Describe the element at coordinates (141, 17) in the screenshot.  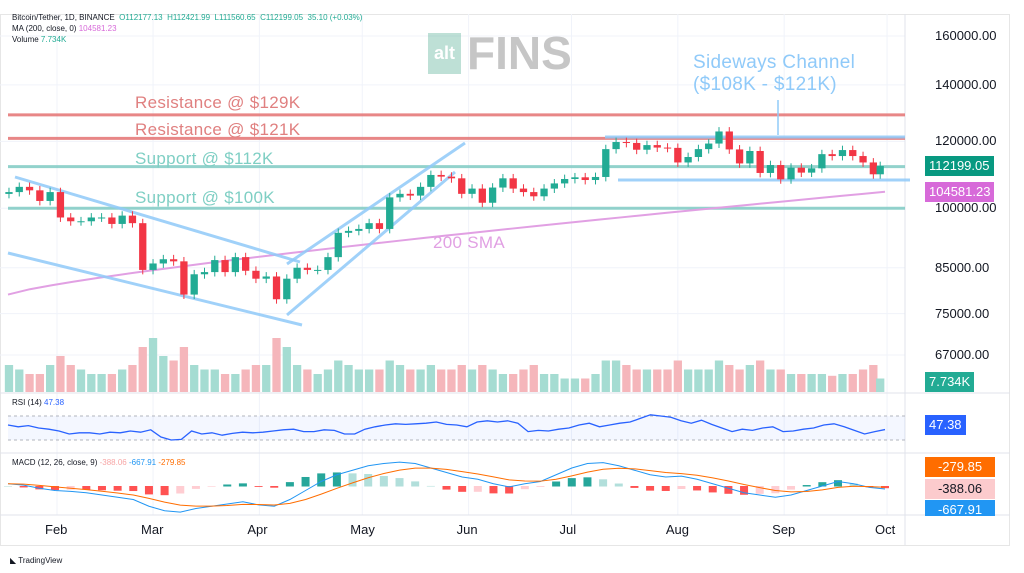
I see `open-value: O112177.13` at that location.